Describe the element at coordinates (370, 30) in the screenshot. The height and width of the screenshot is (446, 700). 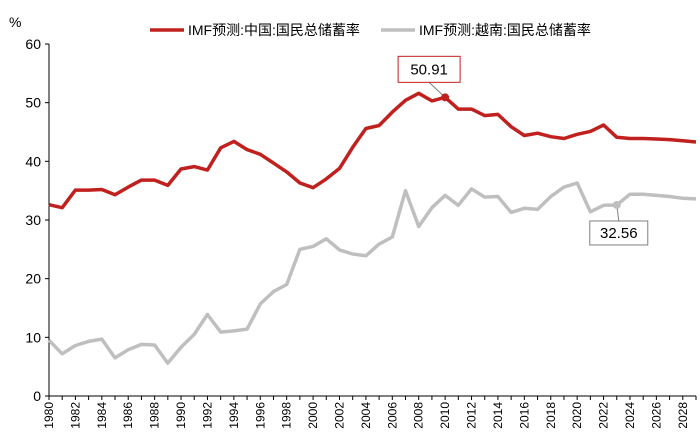
I see `legend: IMF预测:中国:国民总储蓄率 IMF预测:越南:国民总储蓄率` at that location.